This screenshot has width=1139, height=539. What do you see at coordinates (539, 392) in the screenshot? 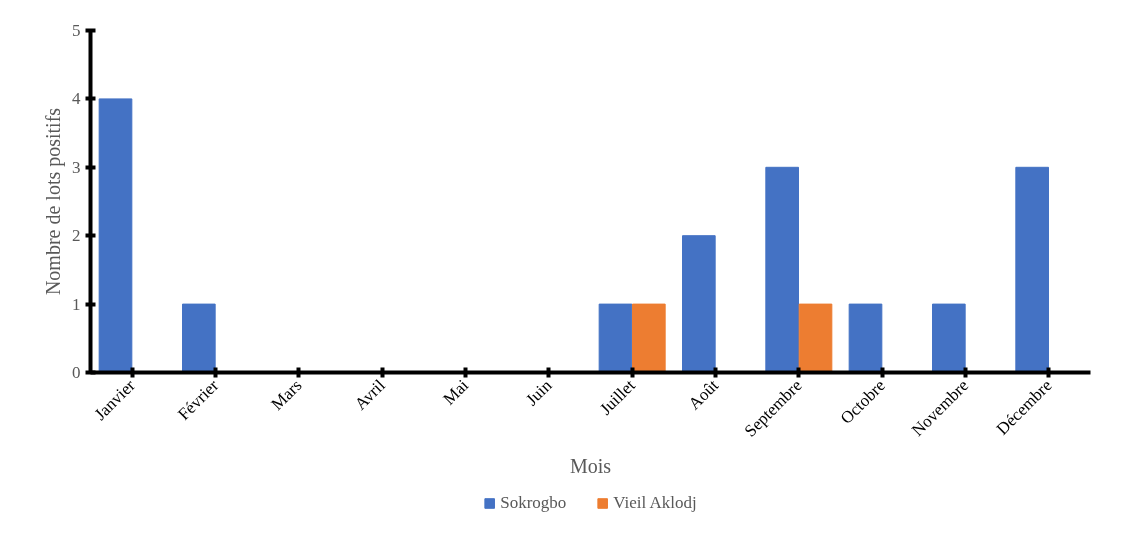
I see `x-tick-label: Juin` at bounding box center [539, 392].